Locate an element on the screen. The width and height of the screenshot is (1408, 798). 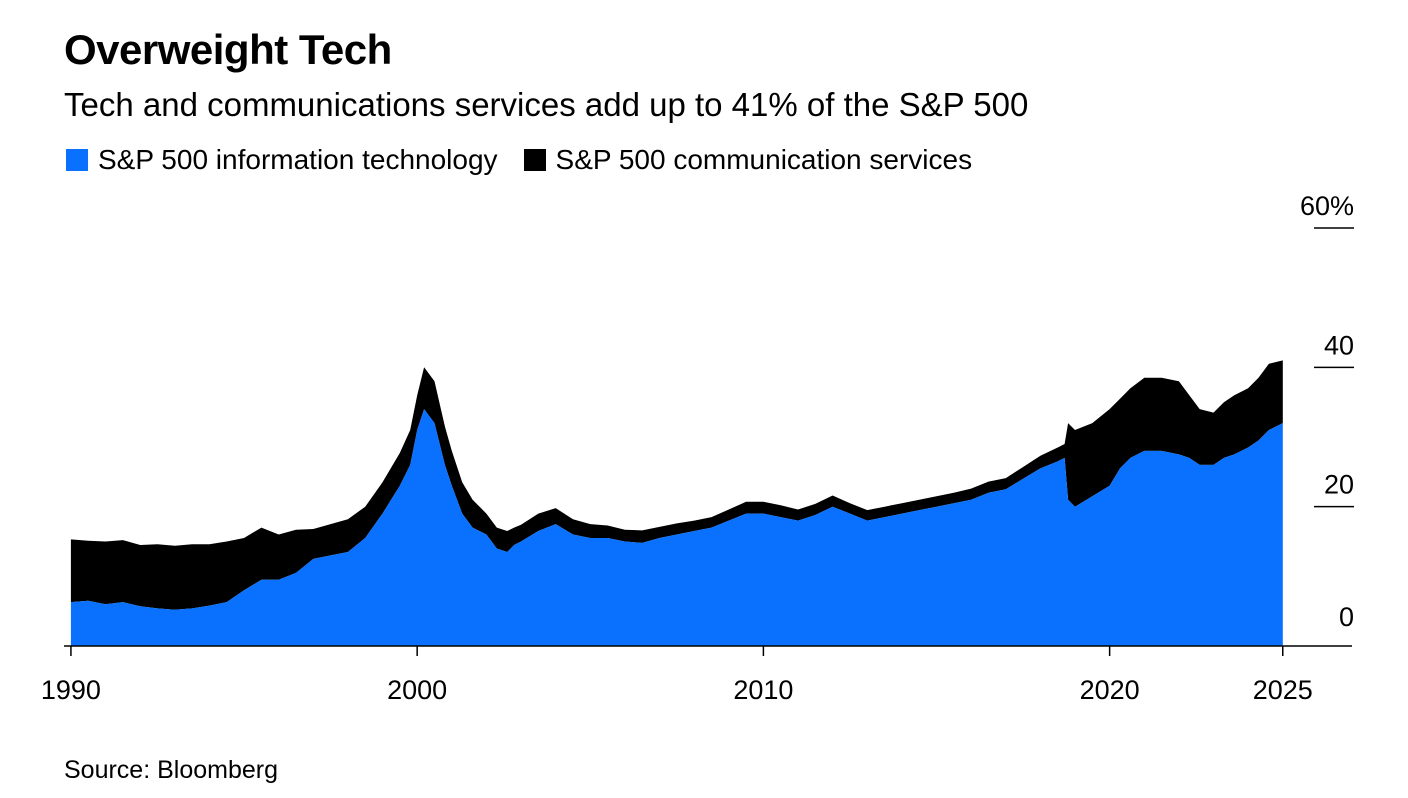
x-tick-label-2010: 2010 is located at coordinates (763, 690).